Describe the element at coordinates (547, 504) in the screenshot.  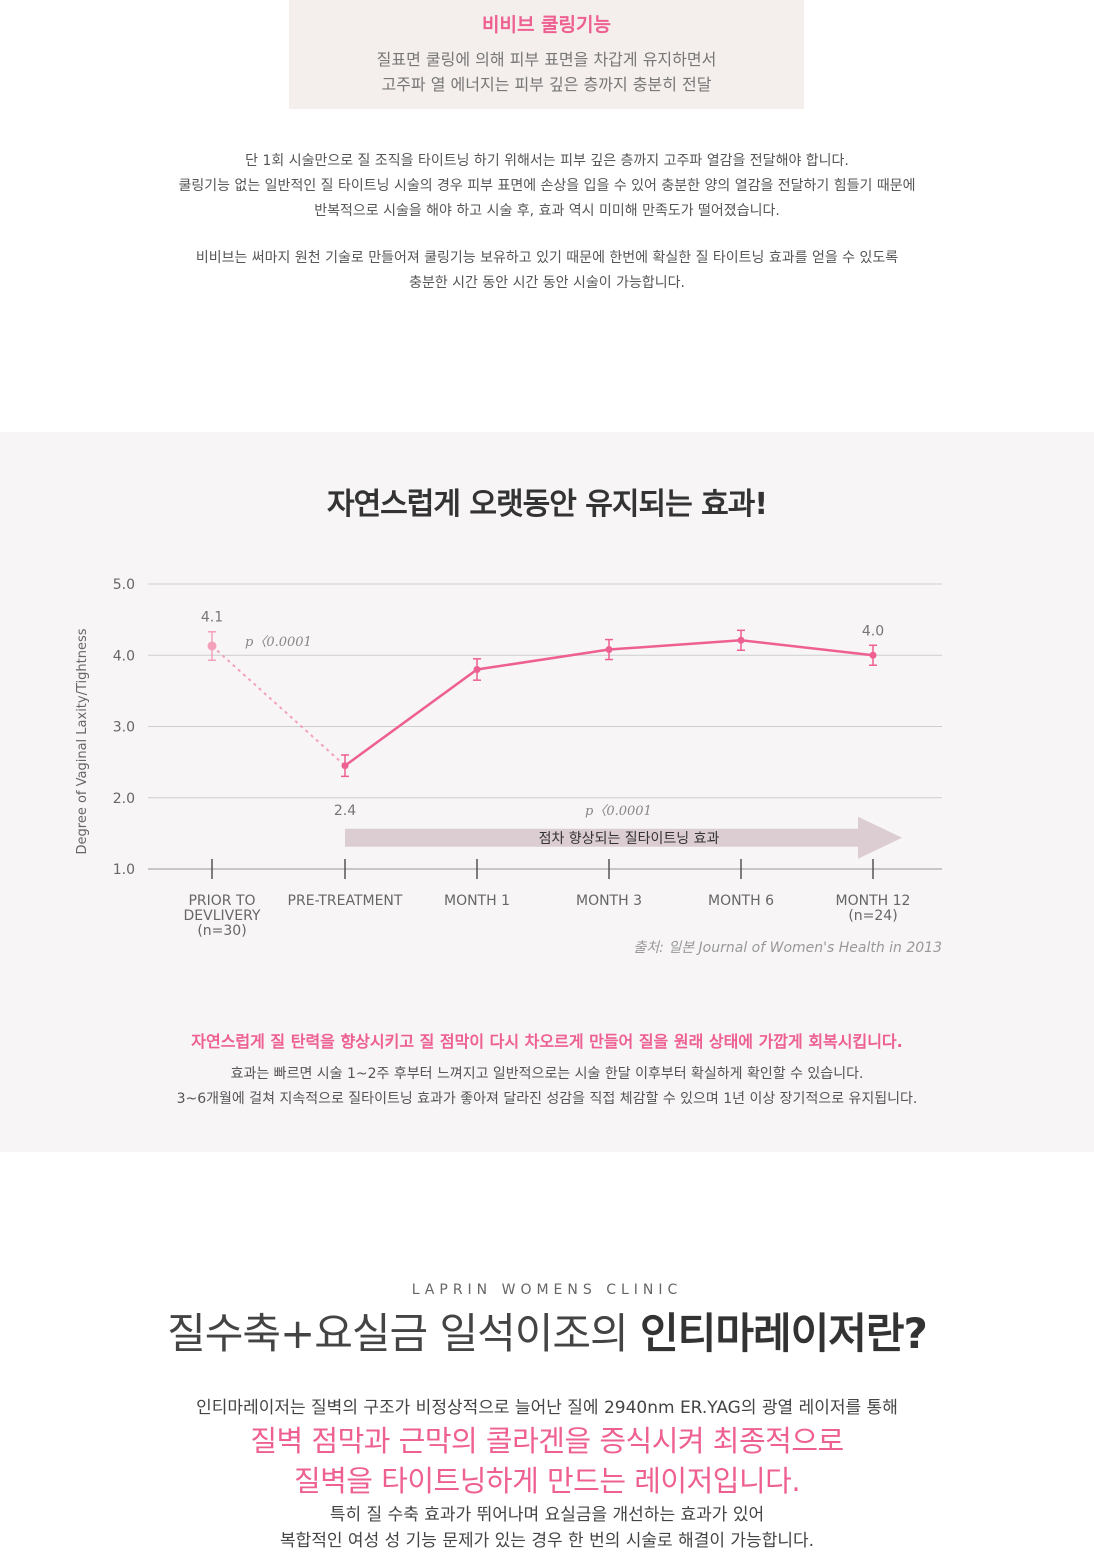
I see `chart-section-title: 자연스럽게 오랫동안 유지되는 효과!` at that location.